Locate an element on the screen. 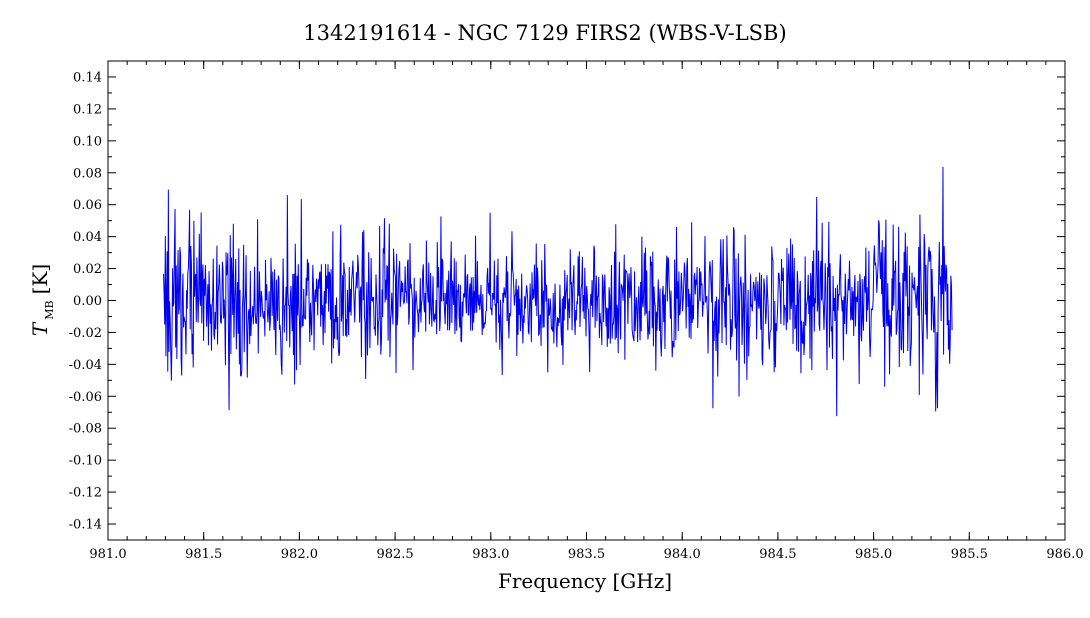  y-axis-label-subscript: MB is located at coordinates (49, 309).